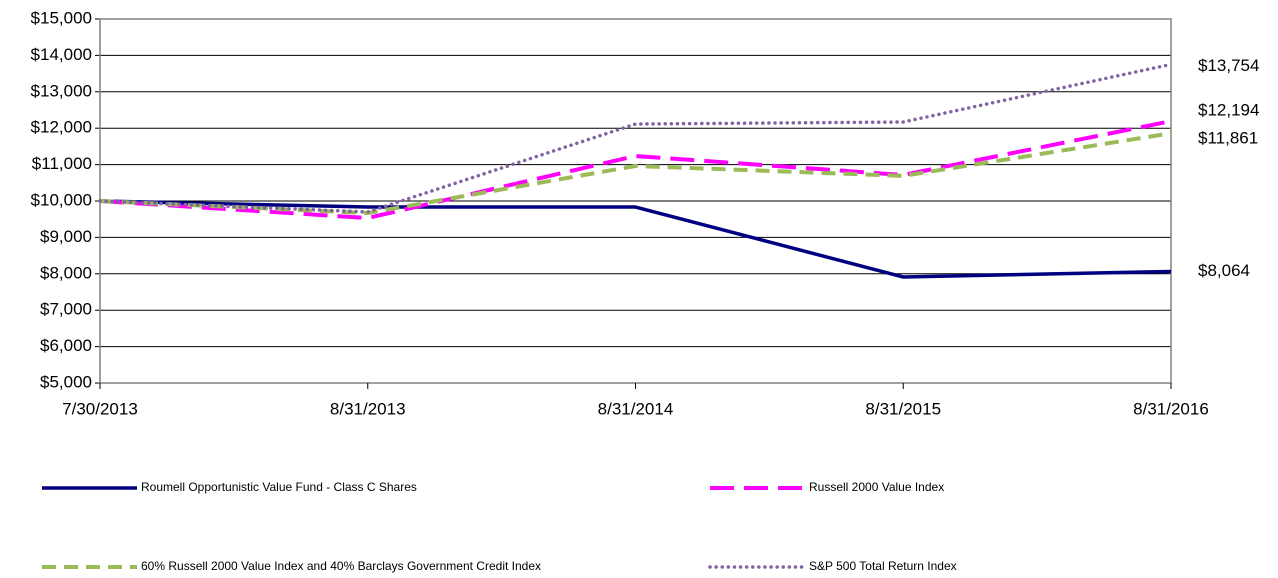 This screenshot has height=578, width=1278. Describe the element at coordinates (1228, 110) in the screenshot. I see `value-label: $12,194` at that location.